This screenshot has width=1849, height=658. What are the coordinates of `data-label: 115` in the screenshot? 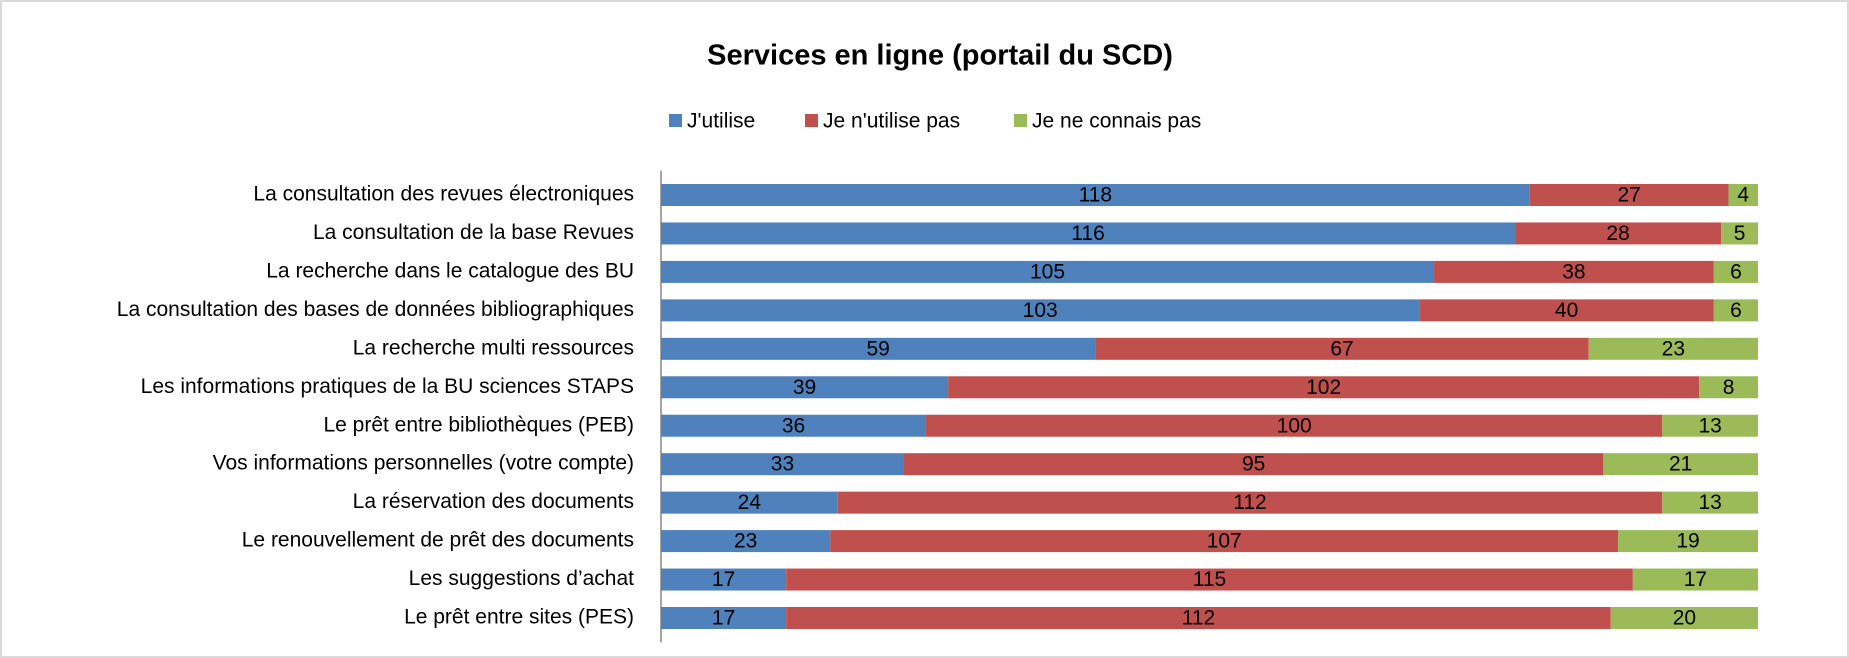 It's located at (1209, 579).